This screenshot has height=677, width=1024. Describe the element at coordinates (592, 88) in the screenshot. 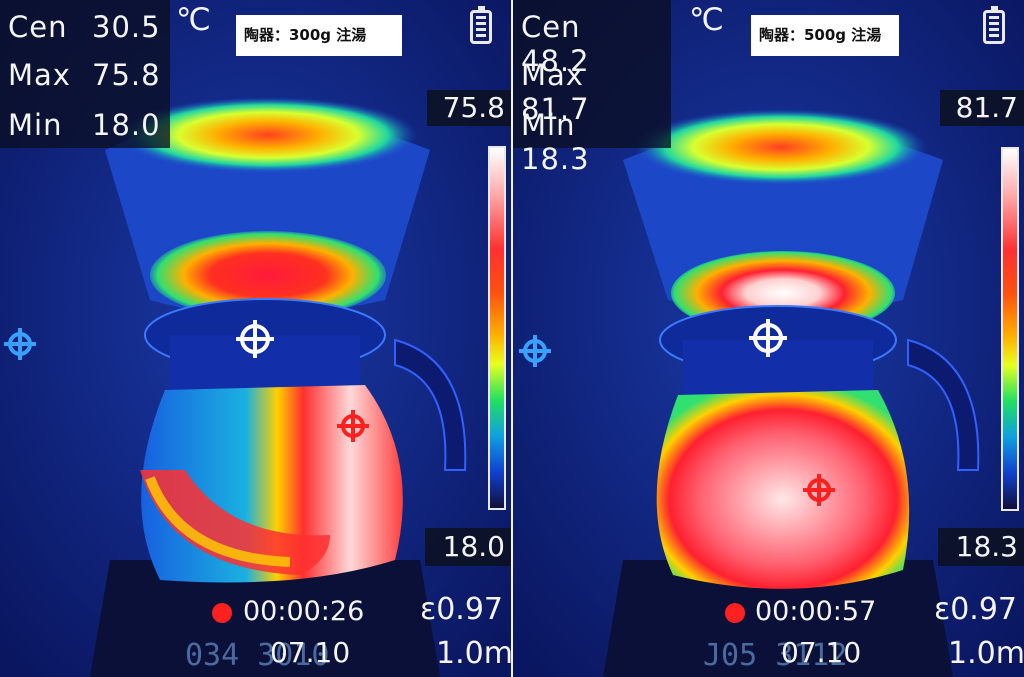

I see `temperature-readout: Cen48.2 Max81.7 Min18.3` at that location.